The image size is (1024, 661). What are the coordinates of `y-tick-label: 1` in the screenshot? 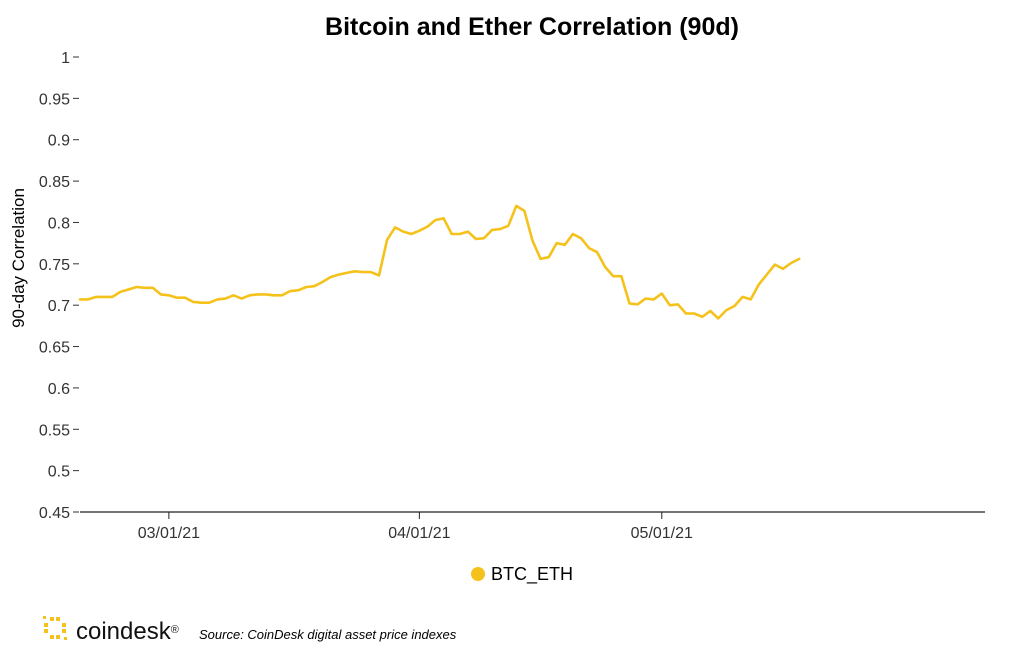 It's located at (65, 58).